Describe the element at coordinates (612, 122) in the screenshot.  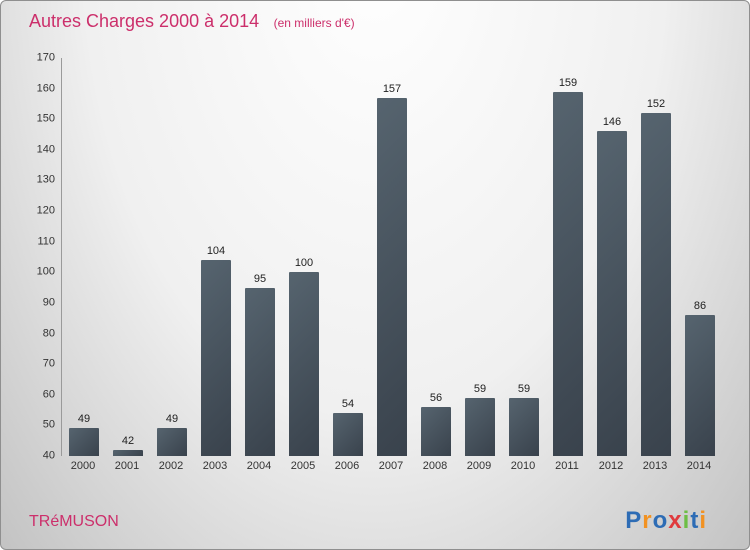
I see `bar-value-label: 146` at that location.